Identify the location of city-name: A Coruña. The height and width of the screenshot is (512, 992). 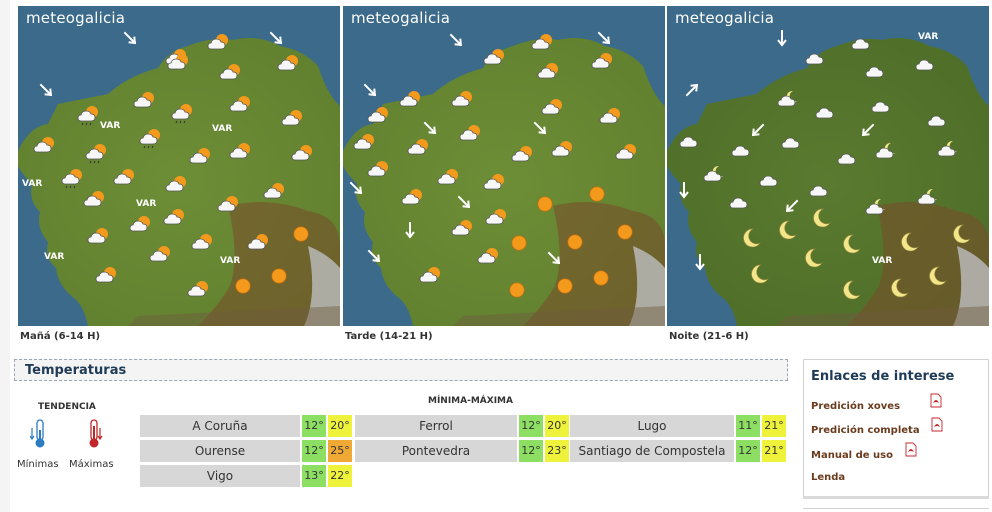
(220, 426).